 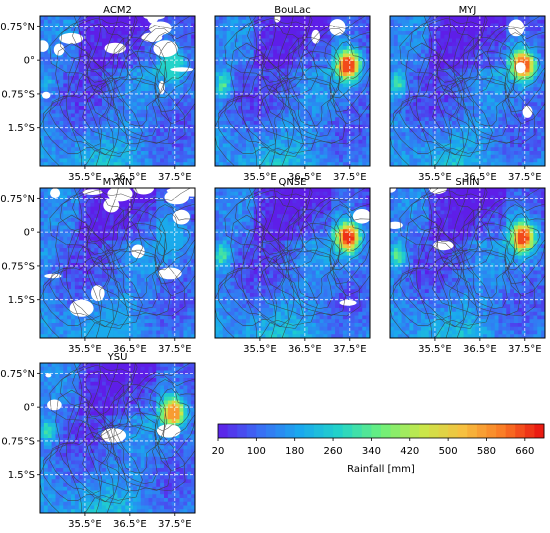 I want to click on y-tick-label: 0°, so click(x=29, y=233).